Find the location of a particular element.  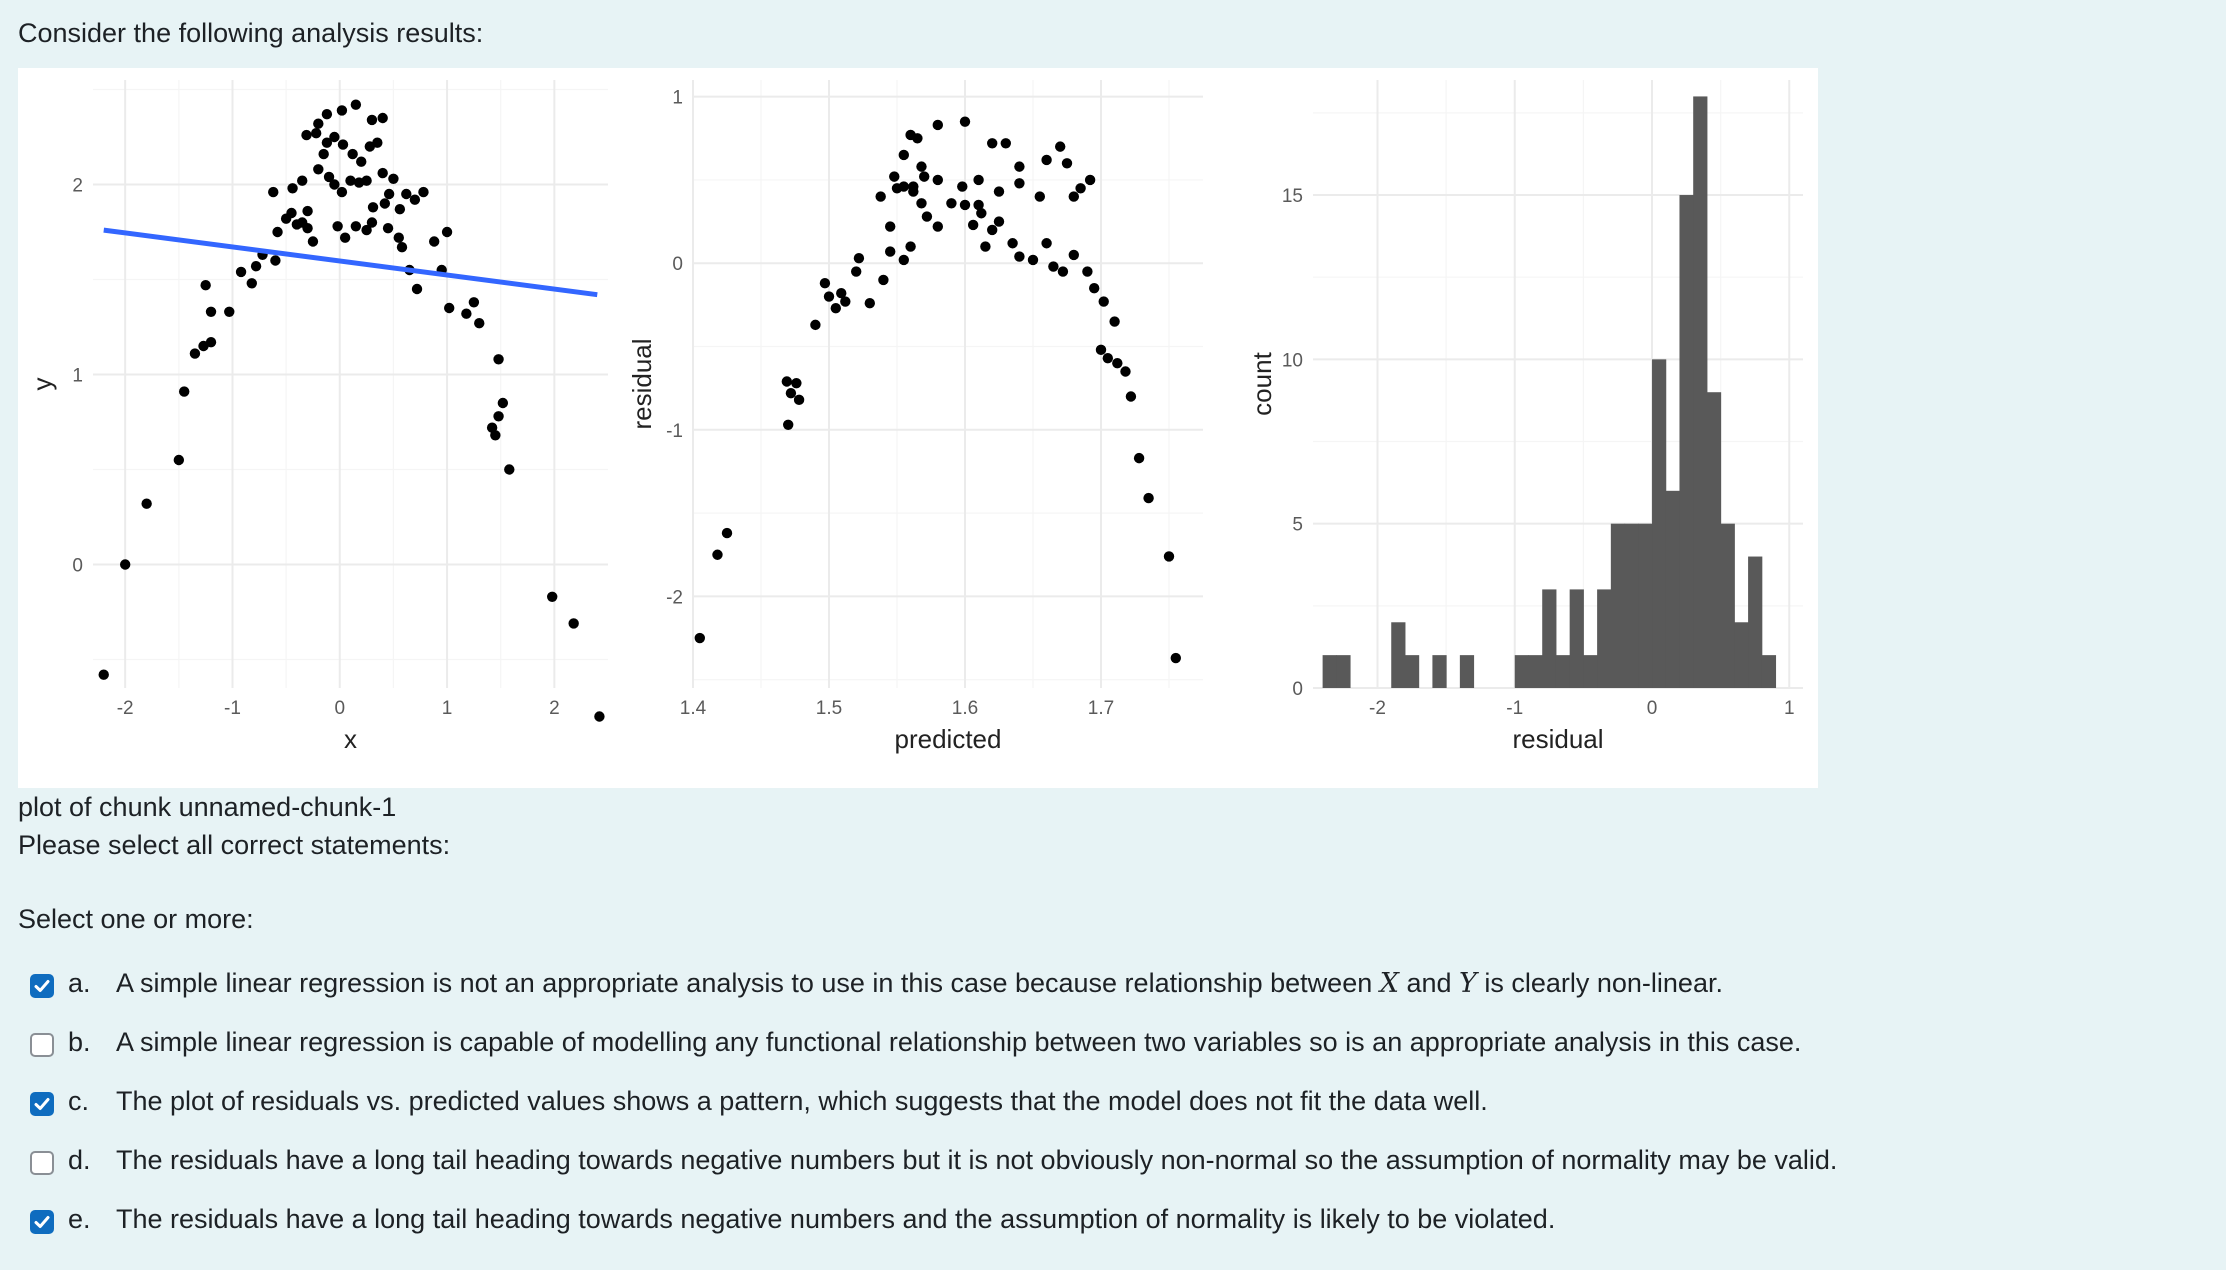

option-a-text-mid: and is located at coordinates (1429, 983).